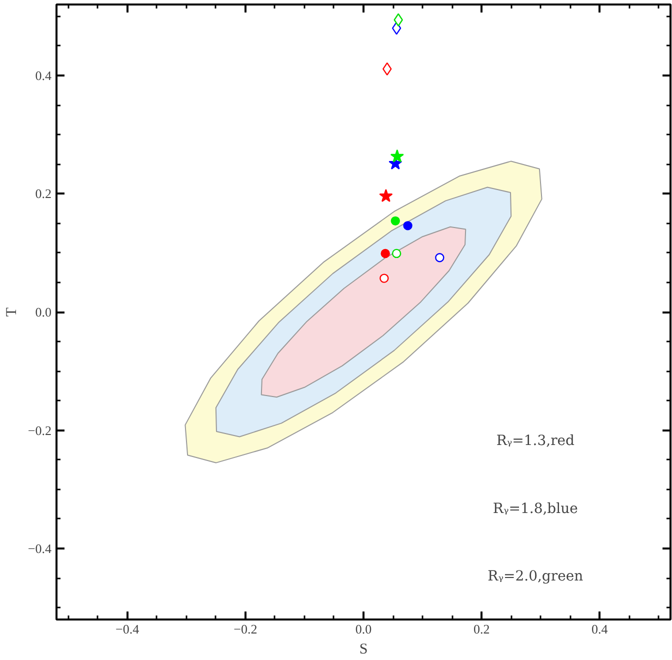 The image size is (672, 660). Describe the element at coordinates (535, 441) in the screenshot. I see `annotation: Rᵧ=1.3,red` at that location.